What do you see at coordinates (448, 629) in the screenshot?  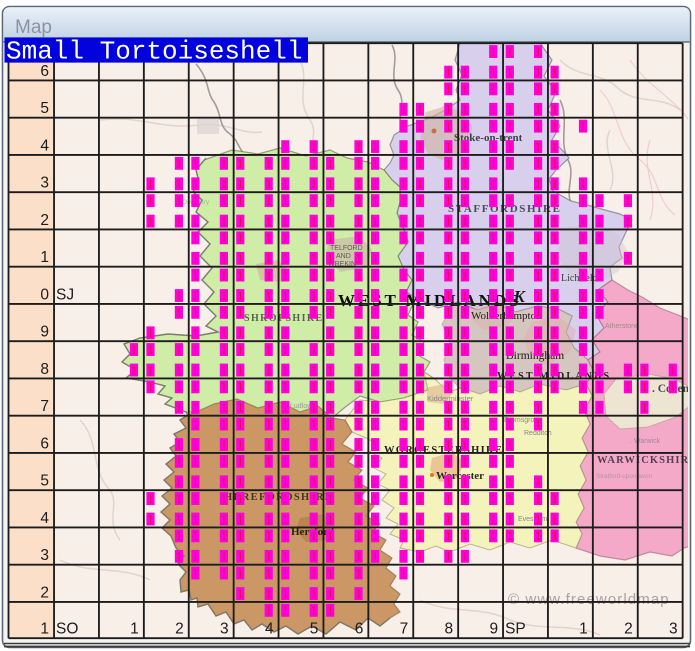 I see `svg-text: 8` at bounding box center [448, 629].